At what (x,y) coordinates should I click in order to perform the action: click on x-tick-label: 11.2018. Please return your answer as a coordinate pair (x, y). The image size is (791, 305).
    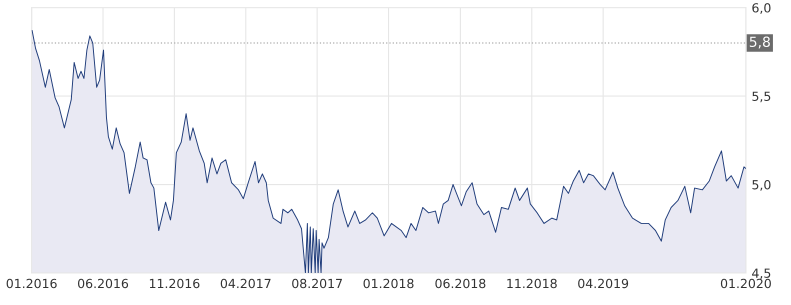
    Looking at the image, I should click on (532, 283).